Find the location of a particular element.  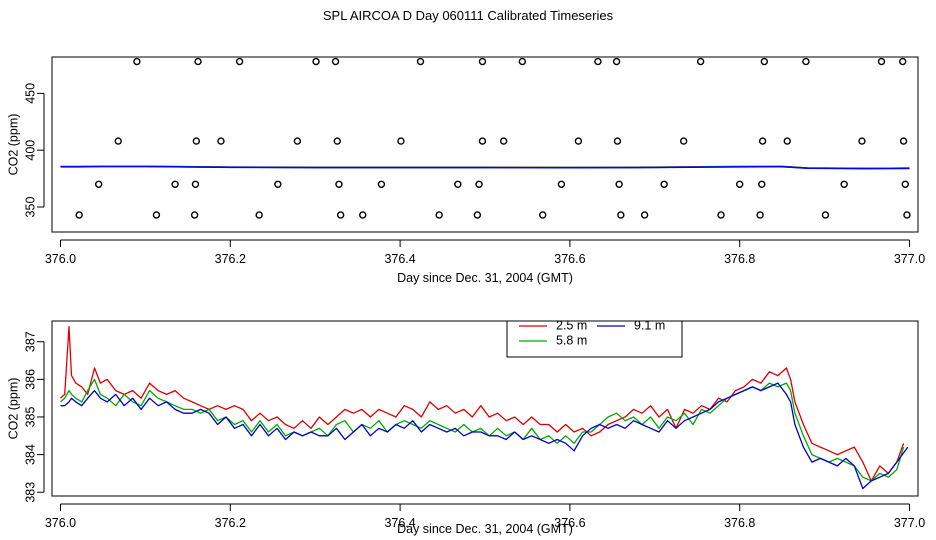

legend-box is located at coordinates (594, 339).